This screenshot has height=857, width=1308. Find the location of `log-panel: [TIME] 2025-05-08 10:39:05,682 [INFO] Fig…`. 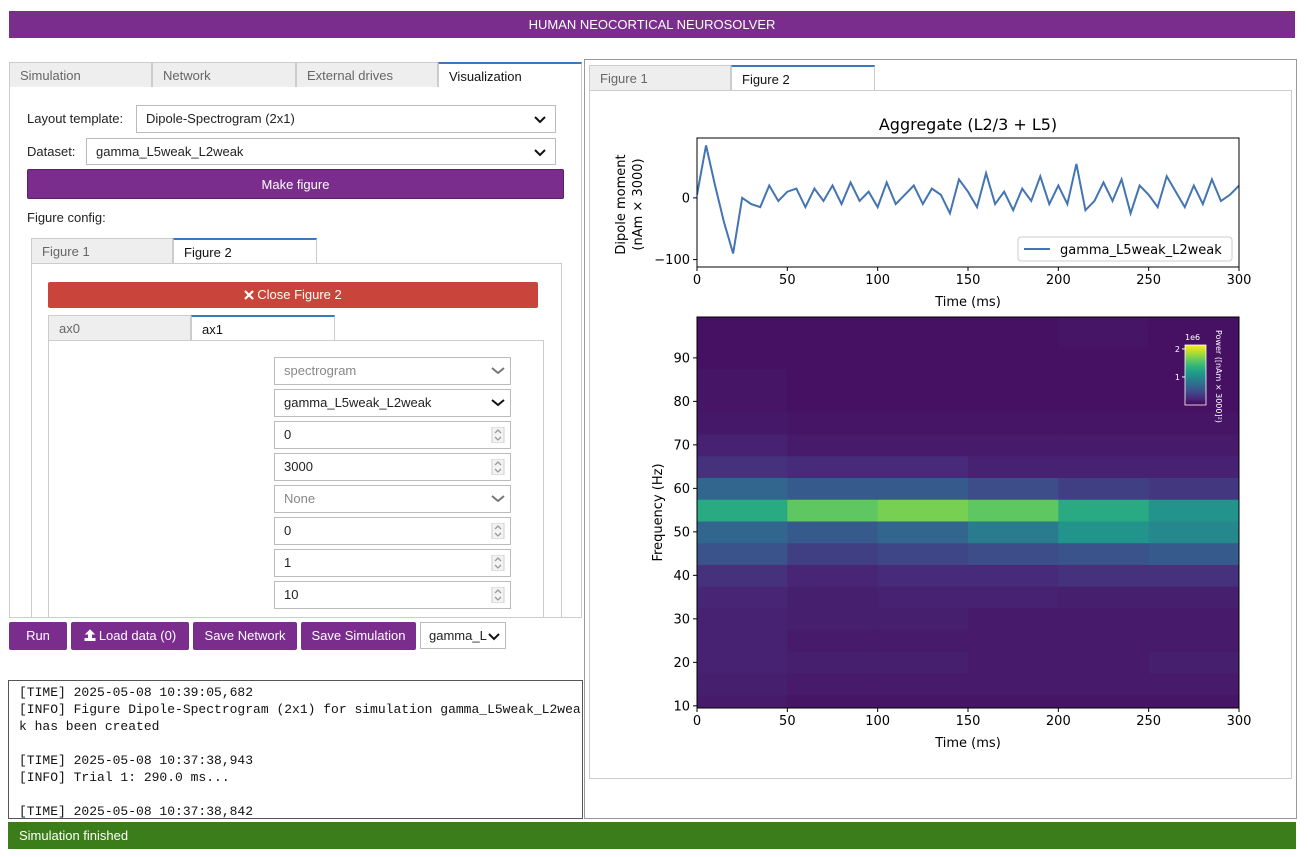

log-panel: [TIME] 2025-05-08 10:39:05,682 [INFO] Fig… is located at coordinates (295, 749).